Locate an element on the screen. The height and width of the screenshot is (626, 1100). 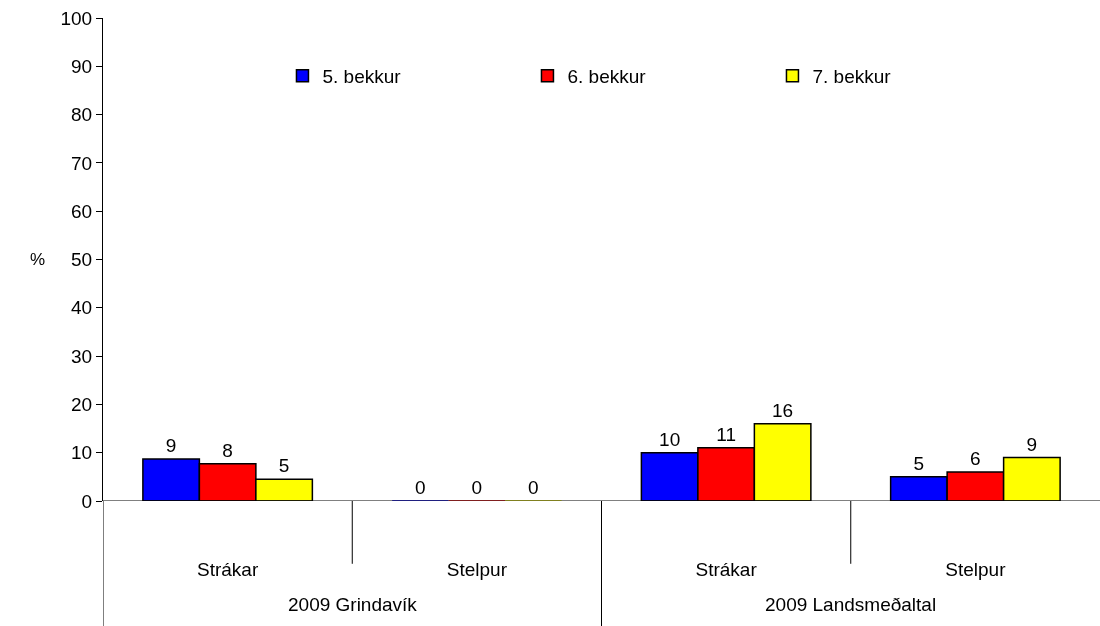
data-label: 8 is located at coordinates (227, 450).